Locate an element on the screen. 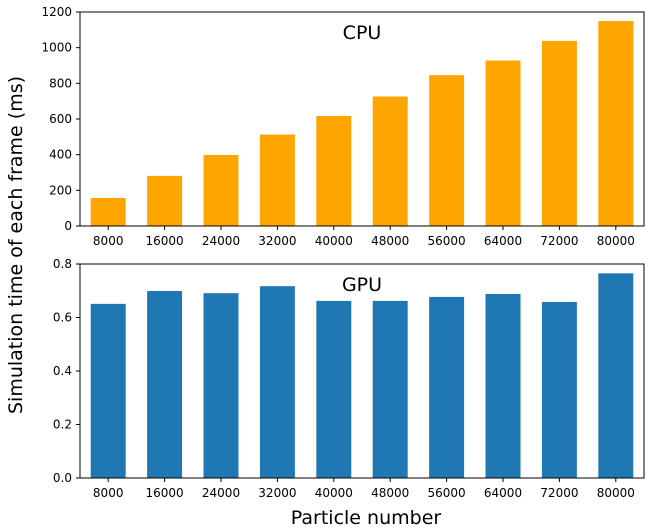  x-axis-label: Particle number is located at coordinates (366, 517).